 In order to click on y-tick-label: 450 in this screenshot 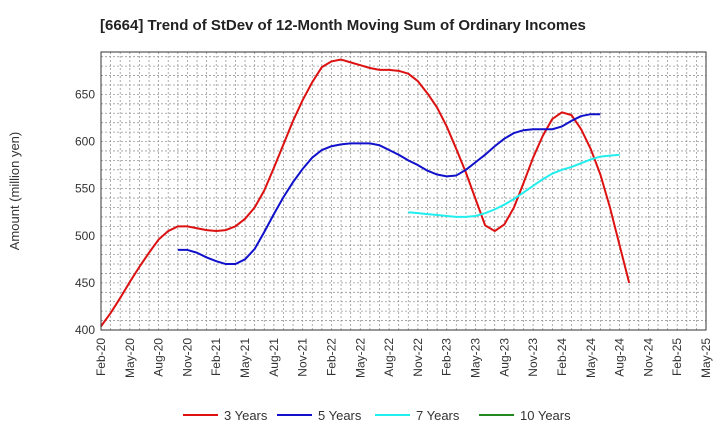, I will do `click(85, 283)`.